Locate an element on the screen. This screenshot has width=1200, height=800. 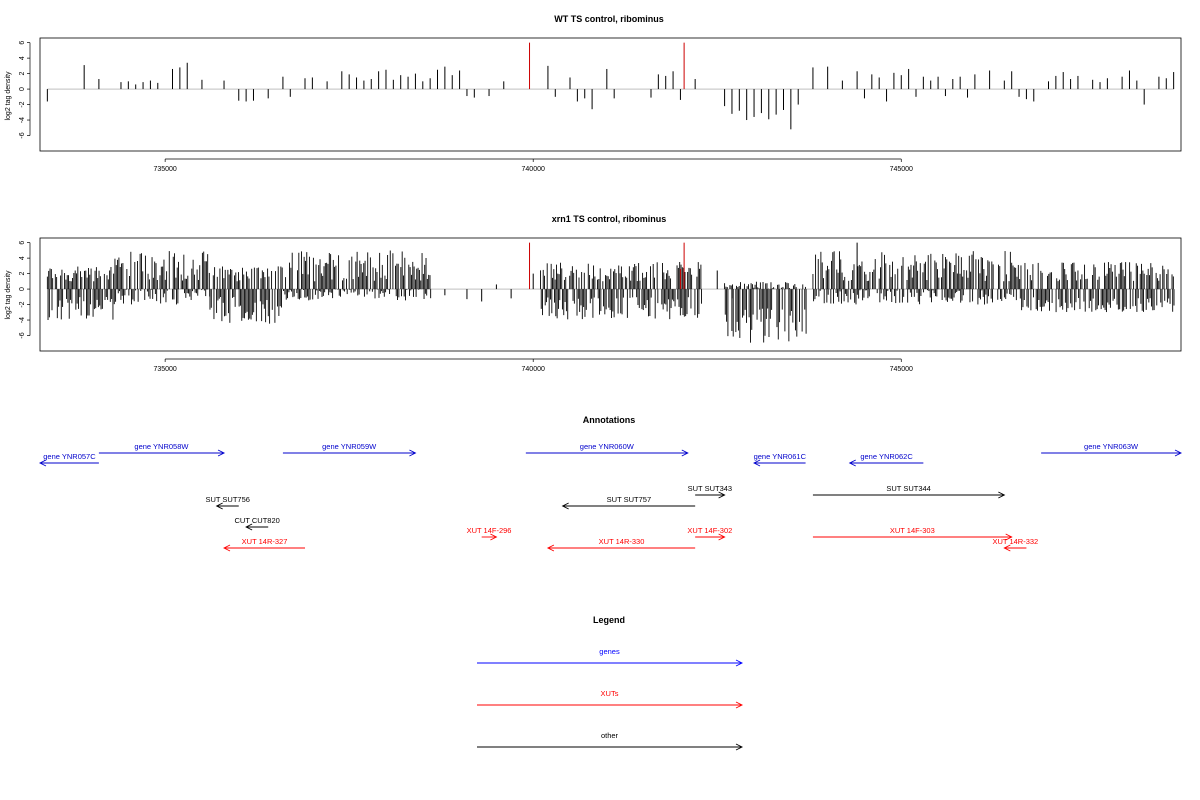
annotation-feature: gene YNR059W is located at coordinates (349, 449).